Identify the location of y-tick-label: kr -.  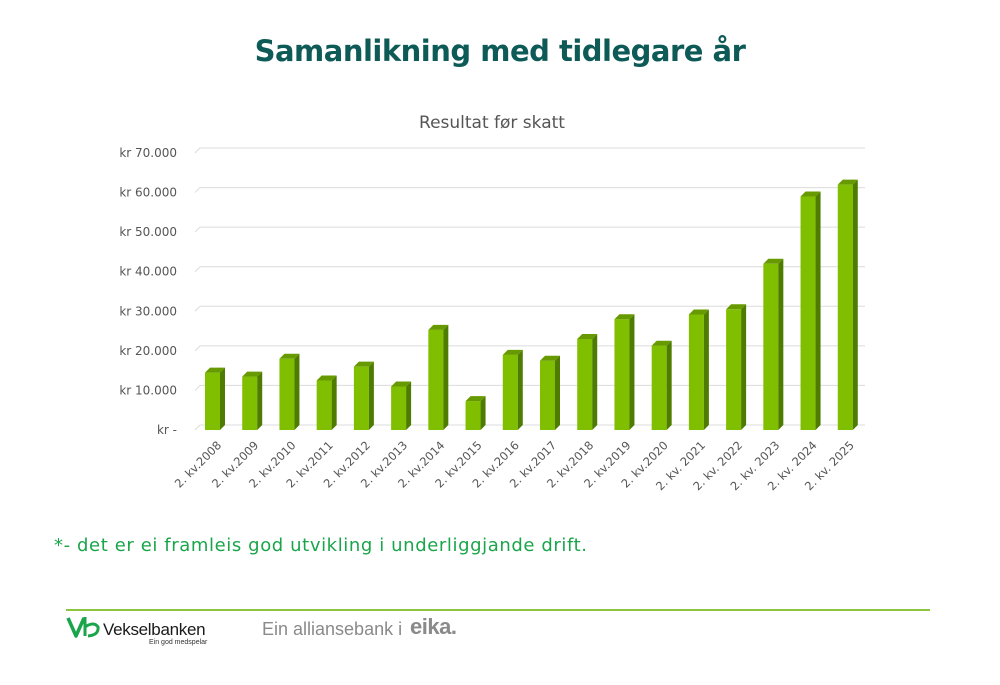
(167, 430).